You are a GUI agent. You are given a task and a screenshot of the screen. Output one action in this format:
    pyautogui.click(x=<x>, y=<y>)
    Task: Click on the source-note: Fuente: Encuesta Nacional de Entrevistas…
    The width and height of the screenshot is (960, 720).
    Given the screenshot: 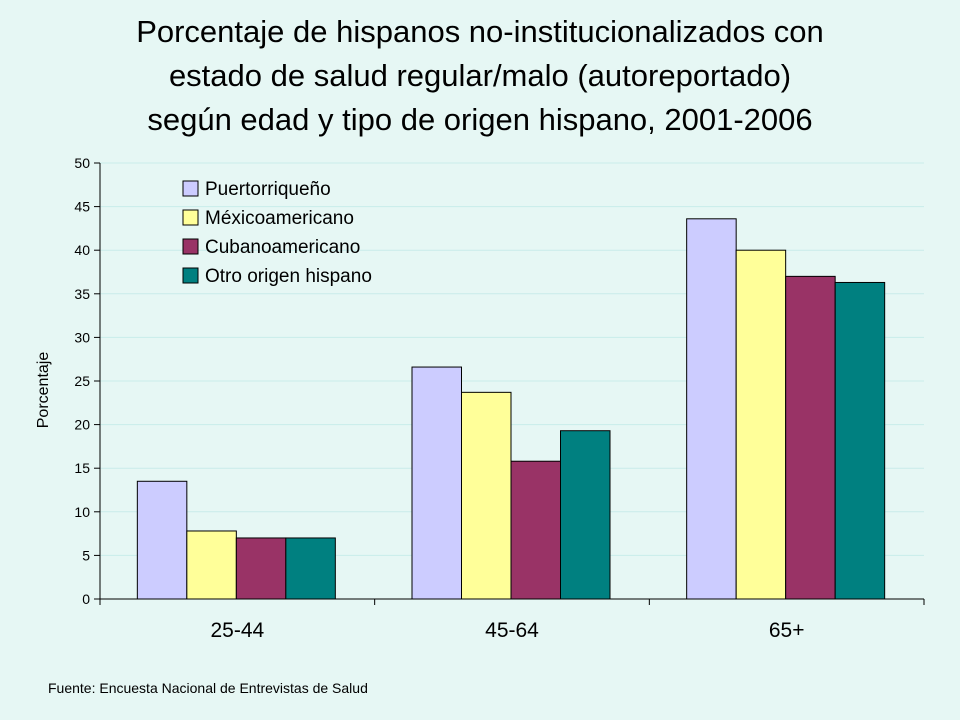 What is the action you would take?
    pyautogui.click(x=208, y=688)
    